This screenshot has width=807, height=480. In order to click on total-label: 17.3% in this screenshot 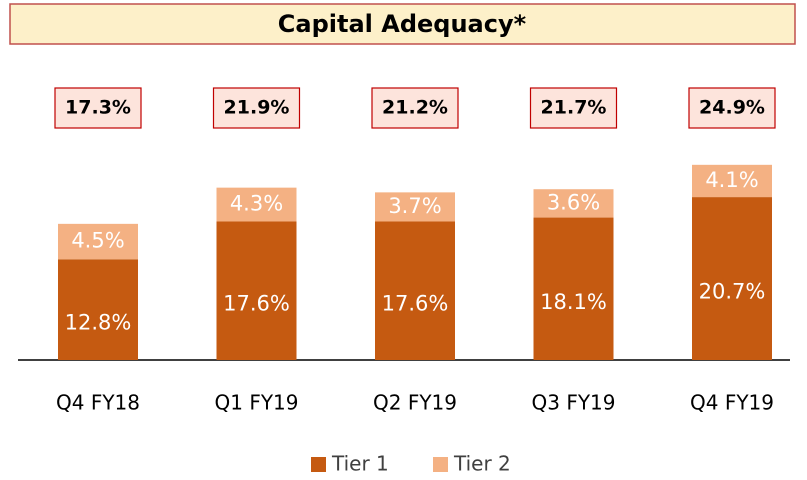, I will do `click(98, 108)`.